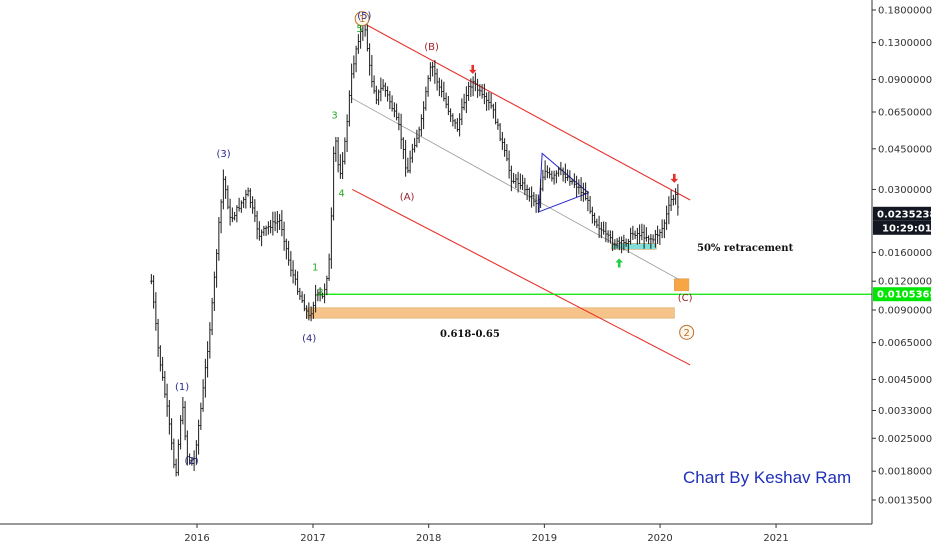 This screenshot has height=550, width=932. What do you see at coordinates (634, 246) in the screenshot?
I see `support-box` at bounding box center [634, 246].